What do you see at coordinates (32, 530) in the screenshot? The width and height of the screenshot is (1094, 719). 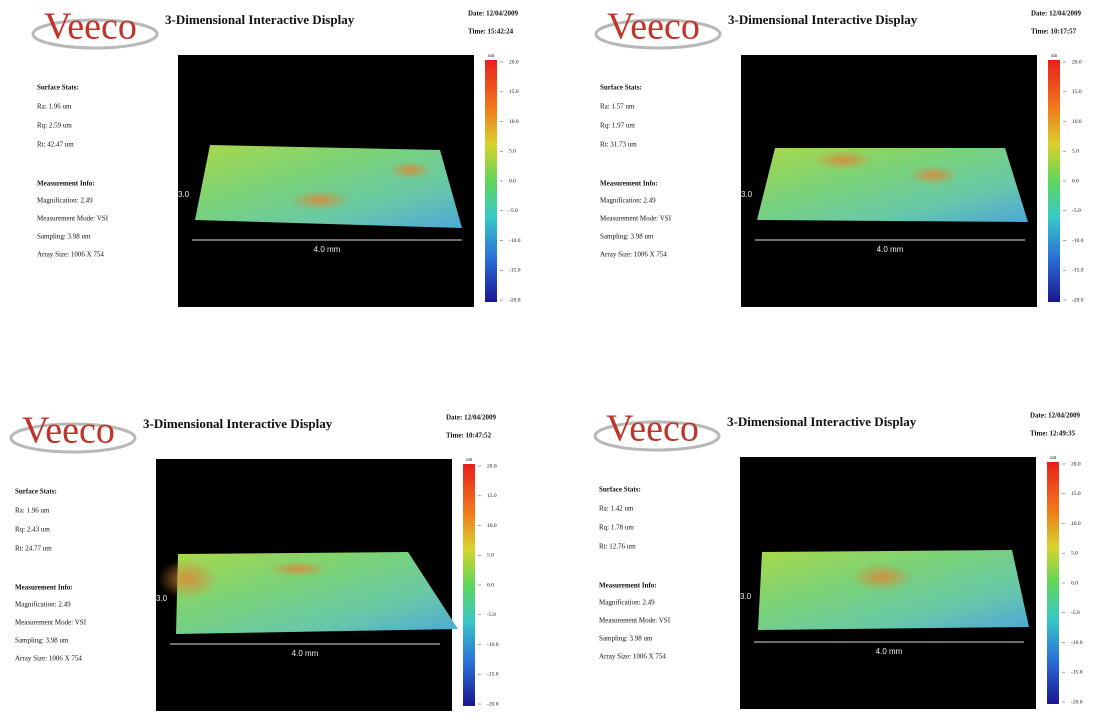 I see `surface-stat: Rq: 2.43 um` at bounding box center [32, 530].